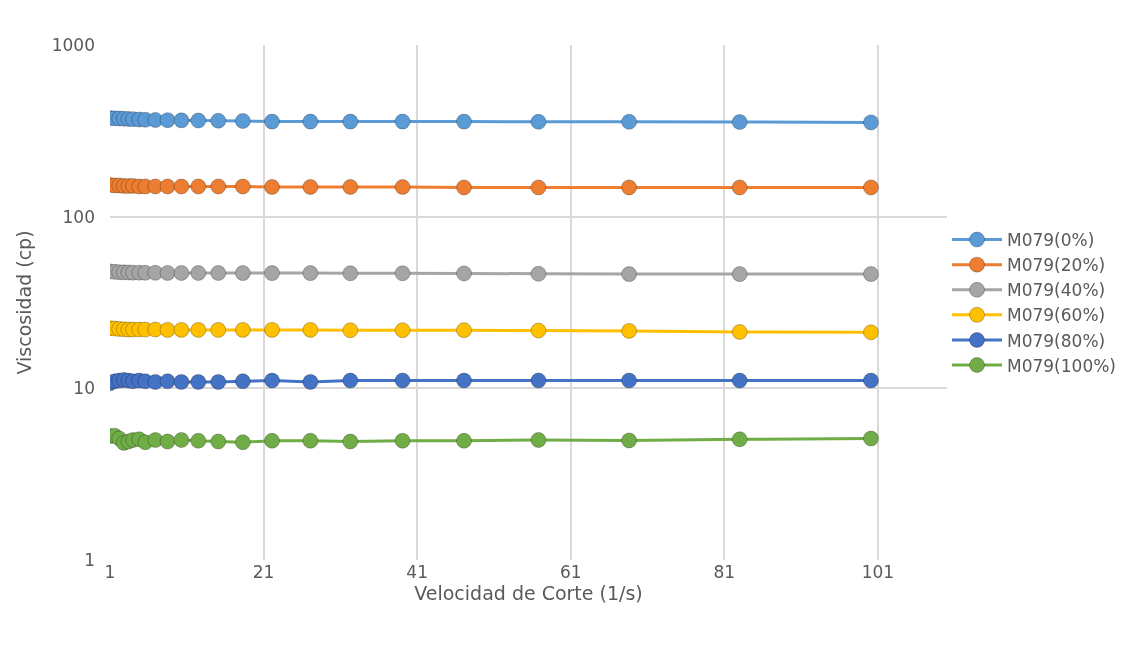 The image size is (1133, 645). I want to click on y-axis-title: Viscosidad (cp), so click(23, 302).